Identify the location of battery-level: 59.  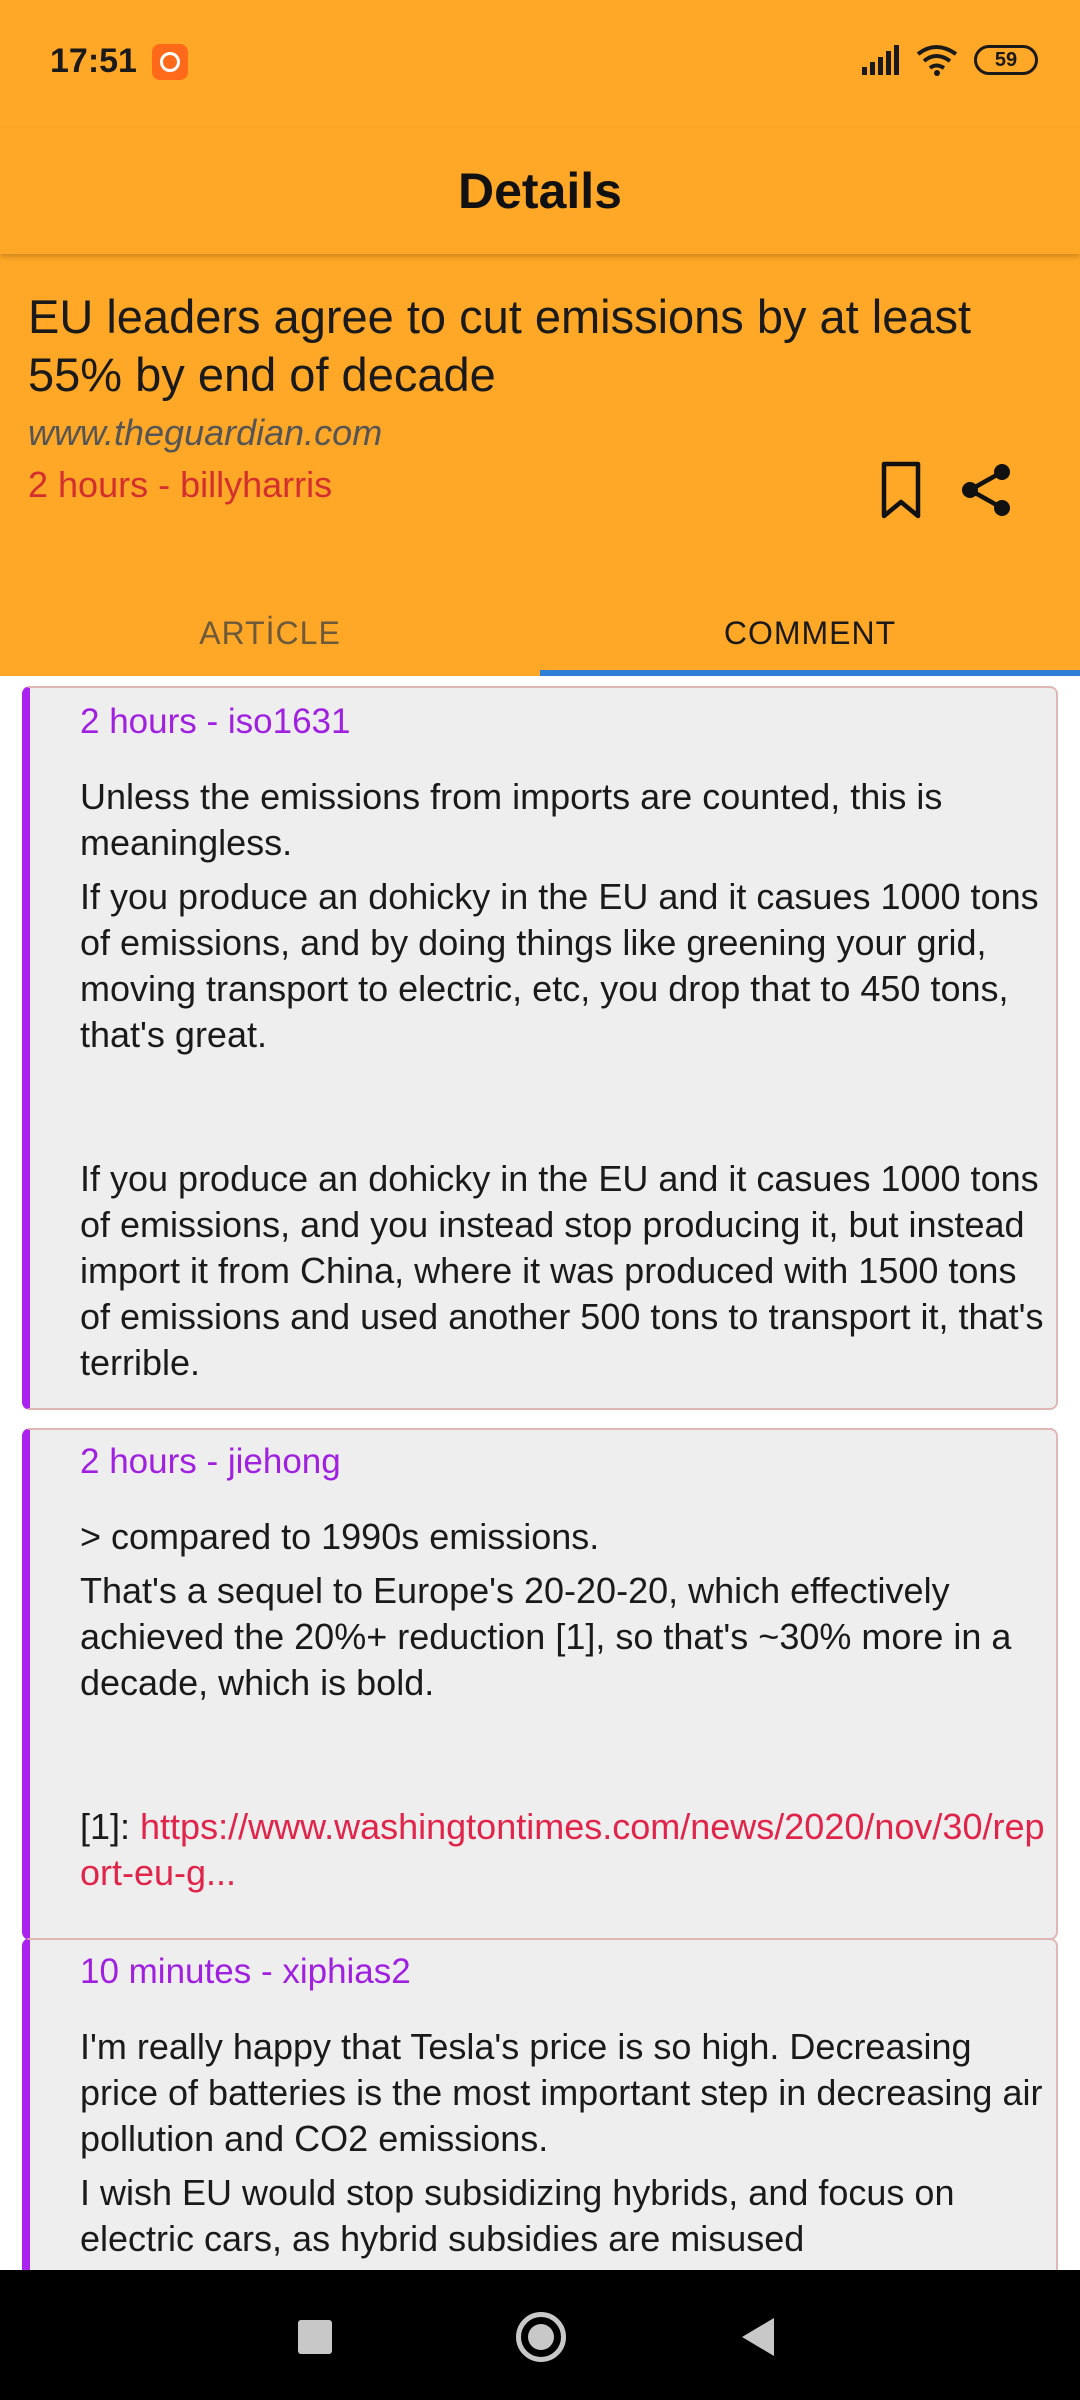
(1006, 59).